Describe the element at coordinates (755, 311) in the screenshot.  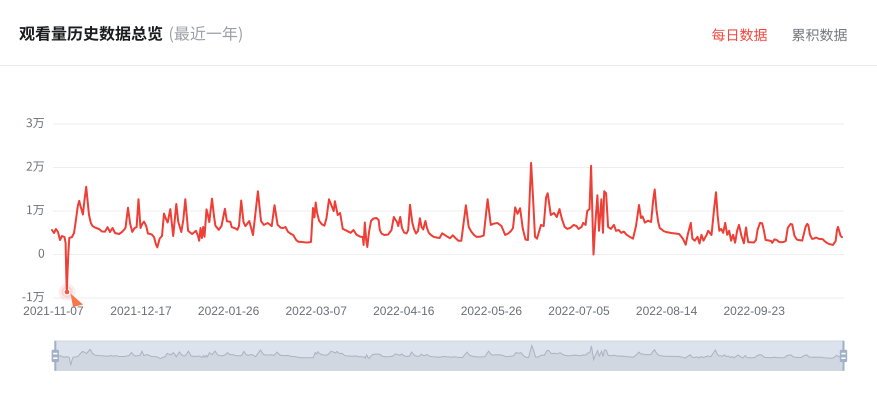
I see `svg-text: 2022-09-23` at that location.